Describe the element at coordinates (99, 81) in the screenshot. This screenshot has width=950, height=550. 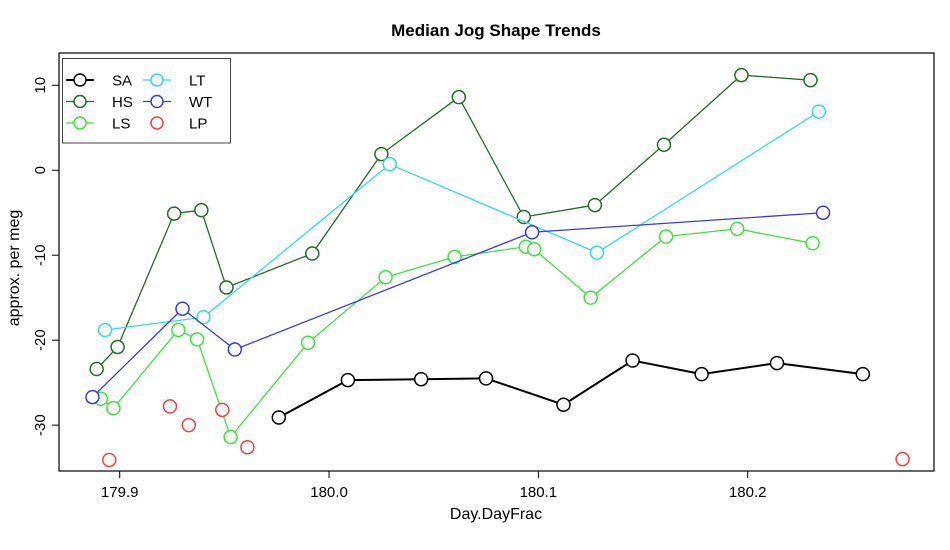
I see `legend-entry-SA: SA` at that location.